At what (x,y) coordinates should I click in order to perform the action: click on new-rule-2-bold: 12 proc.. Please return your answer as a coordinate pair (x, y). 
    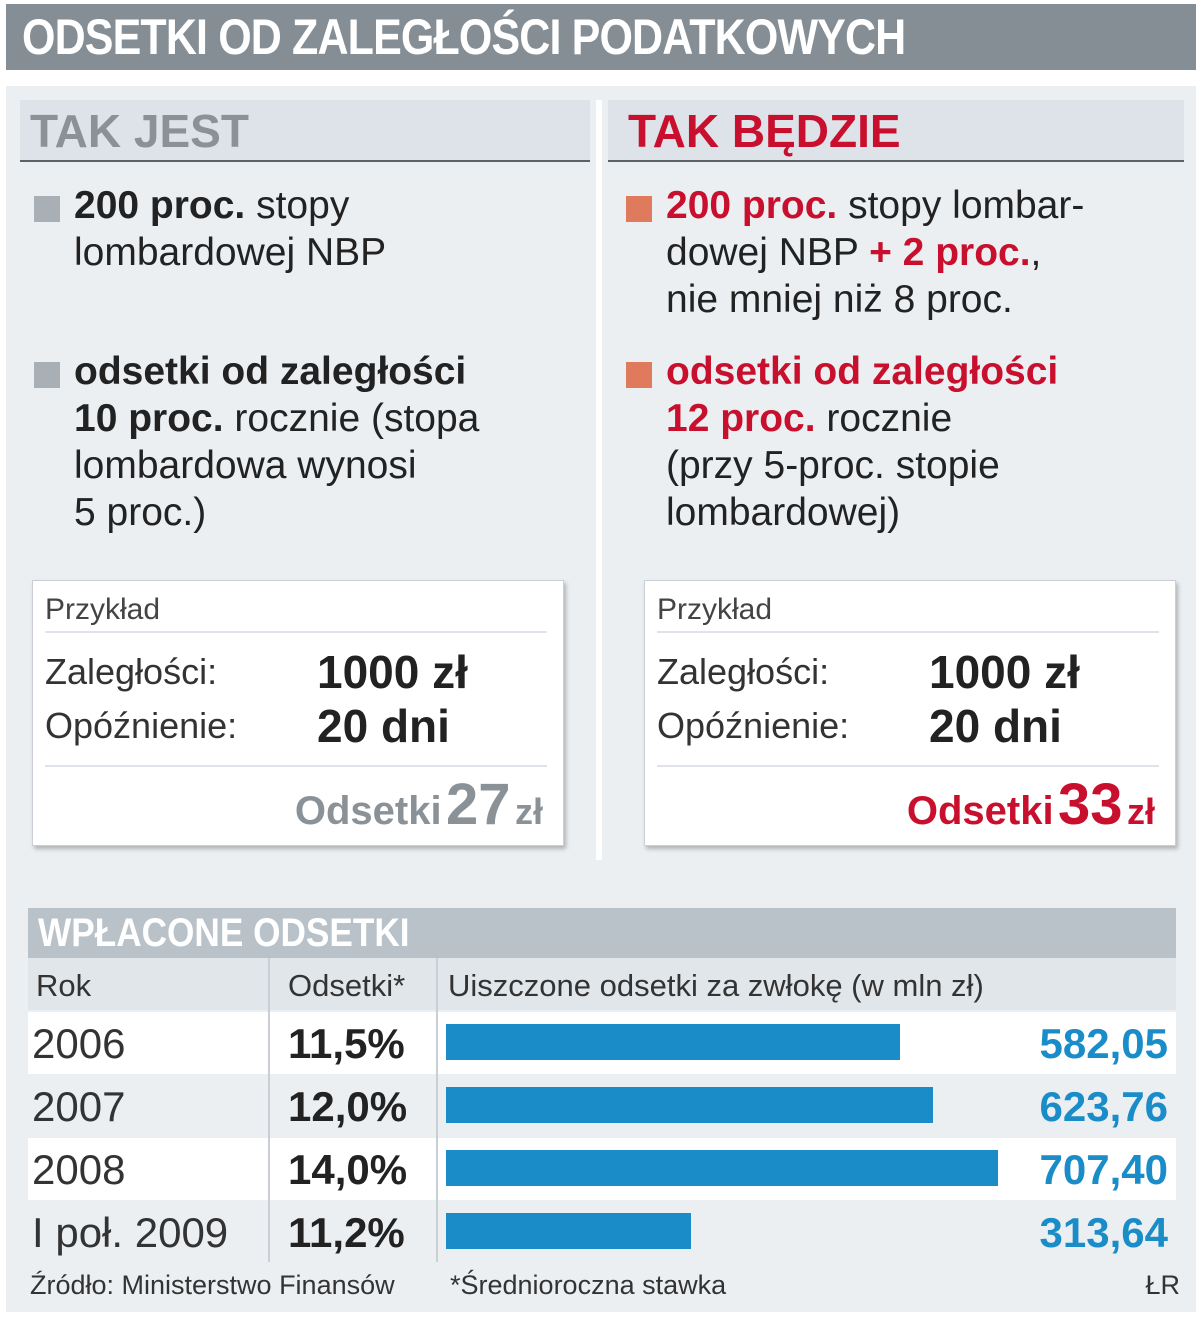
    Looking at the image, I should click on (741, 418).